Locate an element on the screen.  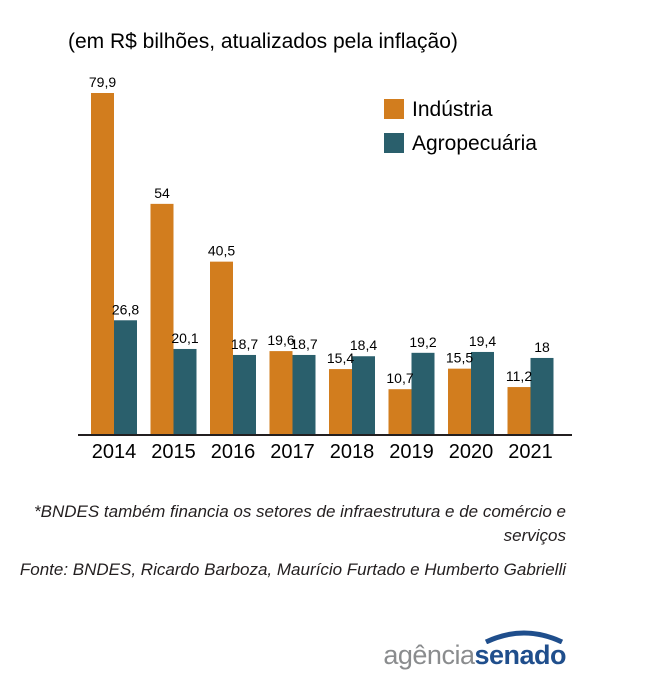
agencia-senado-logo: agênciasenado is located at coordinates (474, 655).